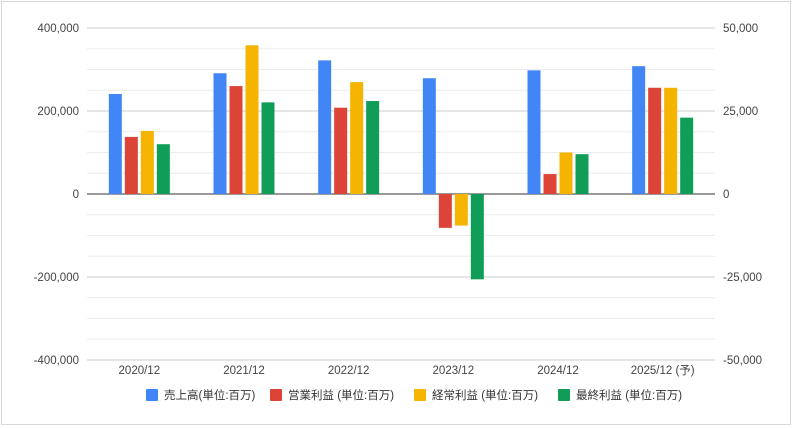  Describe the element at coordinates (341, 395) in the screenshot. I see `legend-label: 営業利益 (単位:百万)` at that location.